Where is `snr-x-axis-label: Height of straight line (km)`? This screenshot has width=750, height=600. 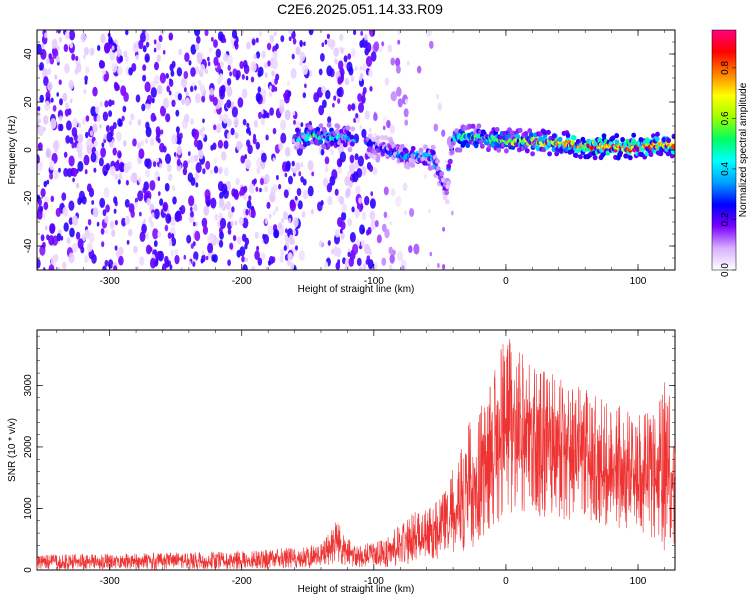
snr-x-axis-label: Height of straight line (km) is located at coordinates (356, 589).